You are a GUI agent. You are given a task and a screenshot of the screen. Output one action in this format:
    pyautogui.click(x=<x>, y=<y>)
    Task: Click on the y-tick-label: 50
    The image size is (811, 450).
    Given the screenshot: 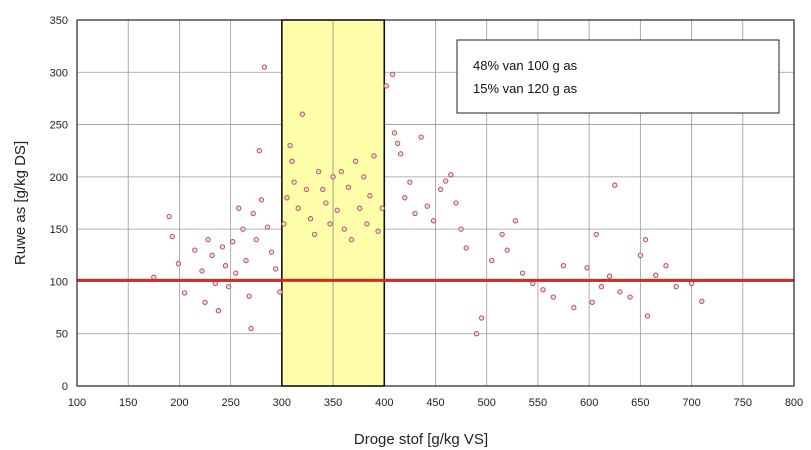 What is the action you would take?
    pyautogui.click(x=62, y=335)
    